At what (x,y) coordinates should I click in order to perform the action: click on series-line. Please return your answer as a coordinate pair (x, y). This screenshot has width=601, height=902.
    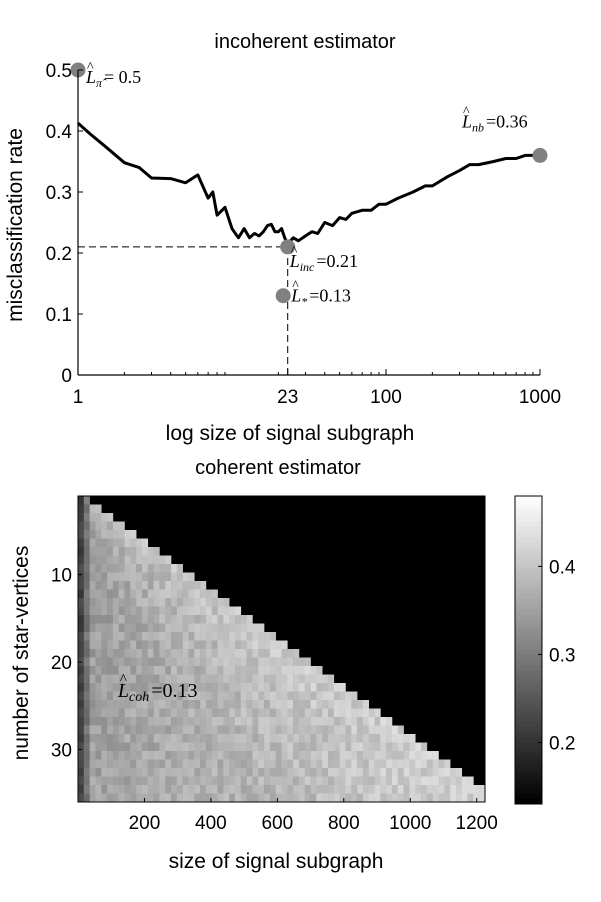
    Looking at the image, I should click on (308, 183).